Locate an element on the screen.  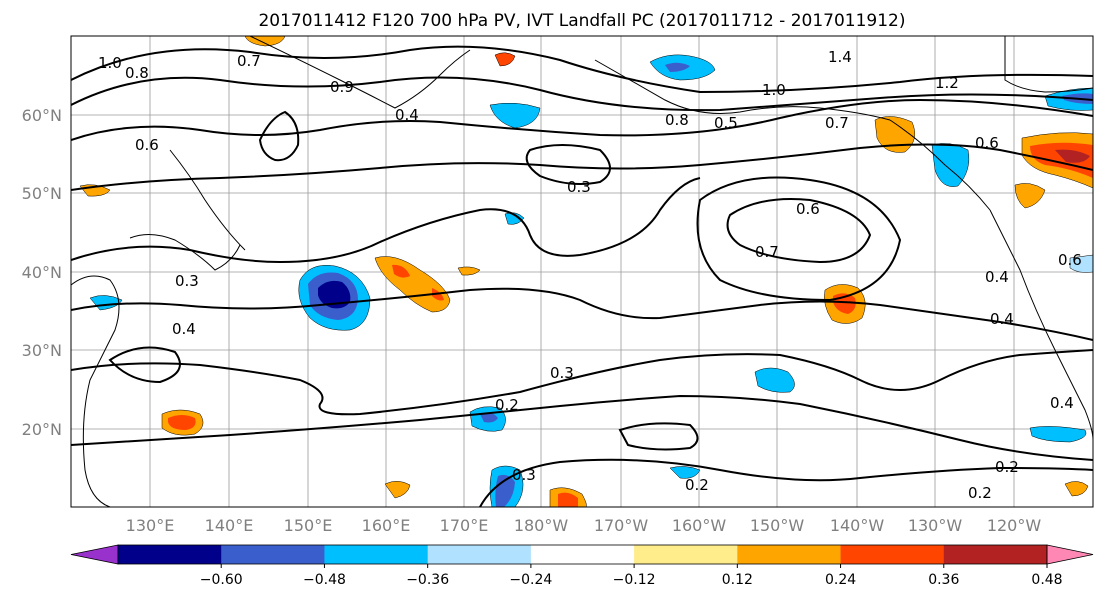
lat-label: 60°N is located at coordinates (42, 115).